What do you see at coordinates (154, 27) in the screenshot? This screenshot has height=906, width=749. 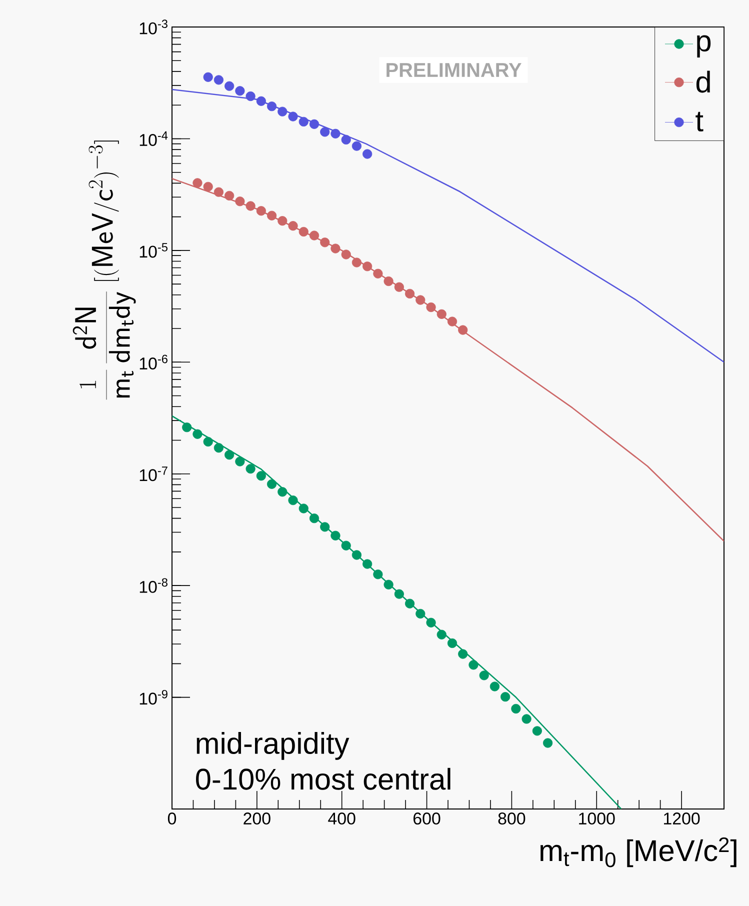 I see `y-tick-label: 10$^{-3}$` at bounding box center [154, 27].